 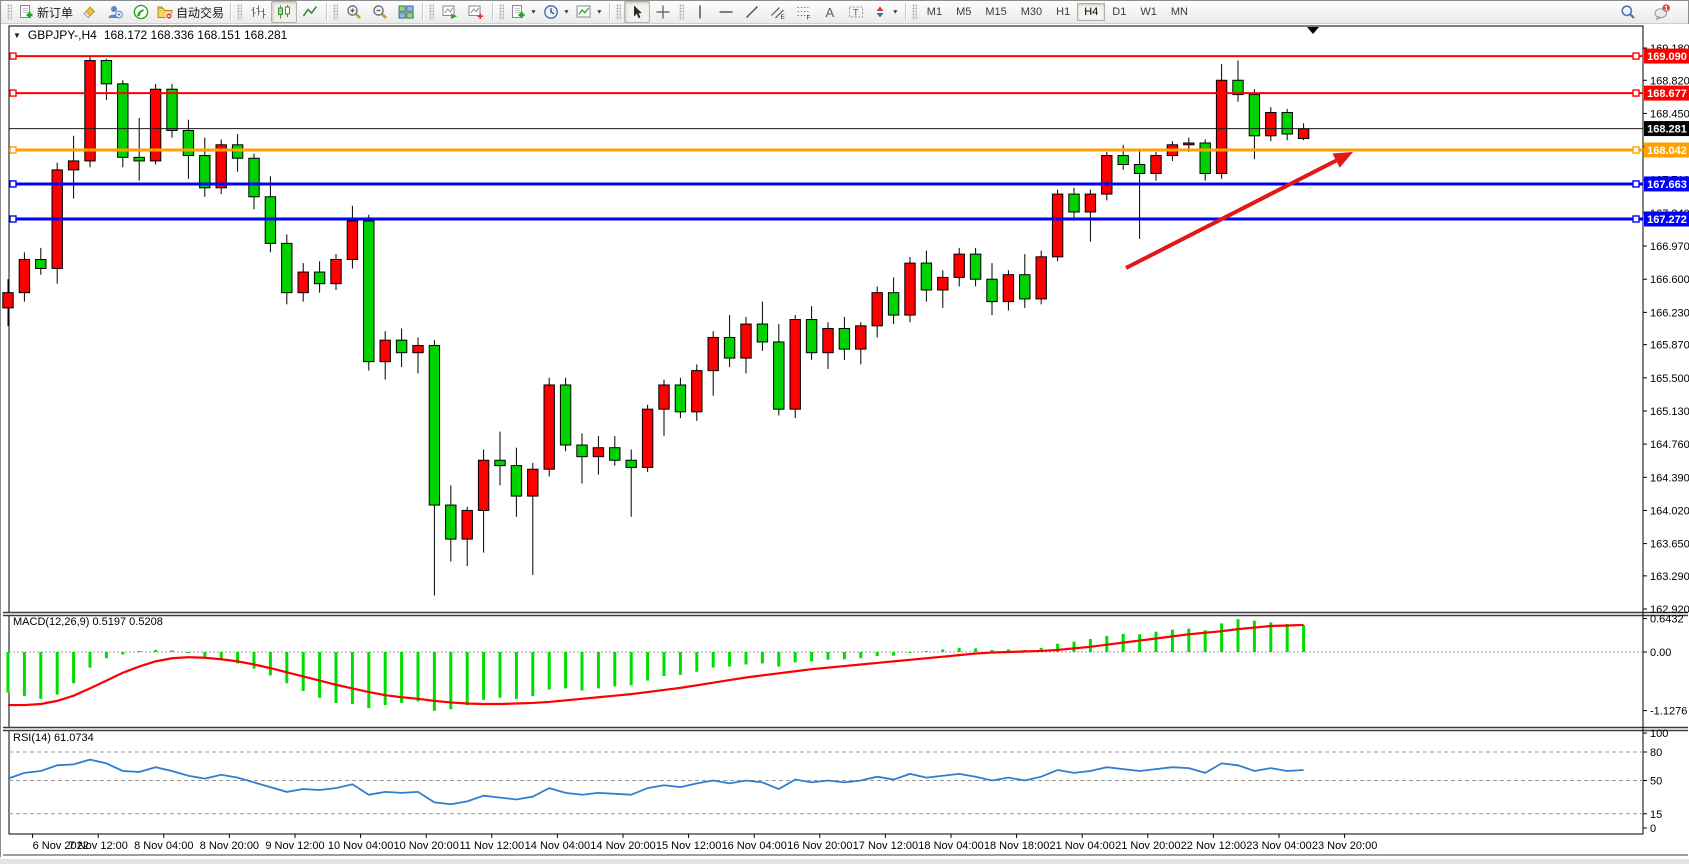 What do you see at coordinates (1667, 185) in the screenshot?
I see `hline-price-text: 167.663` at bounding box center [1667, 185].